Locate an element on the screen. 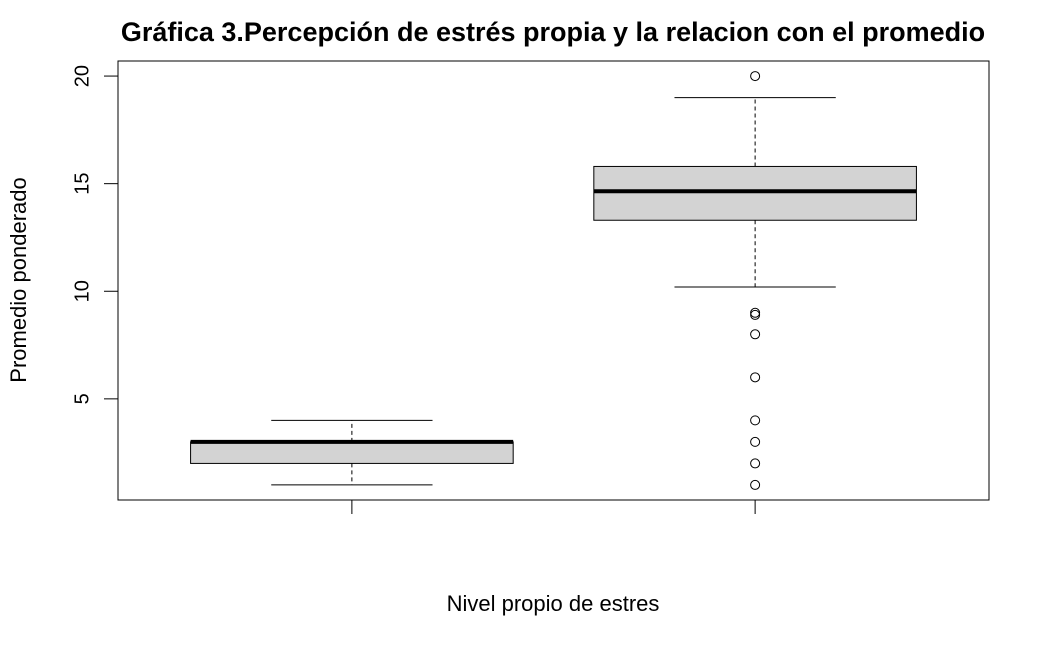  y-tick-label: 5 is located at coordinates (82, 398).